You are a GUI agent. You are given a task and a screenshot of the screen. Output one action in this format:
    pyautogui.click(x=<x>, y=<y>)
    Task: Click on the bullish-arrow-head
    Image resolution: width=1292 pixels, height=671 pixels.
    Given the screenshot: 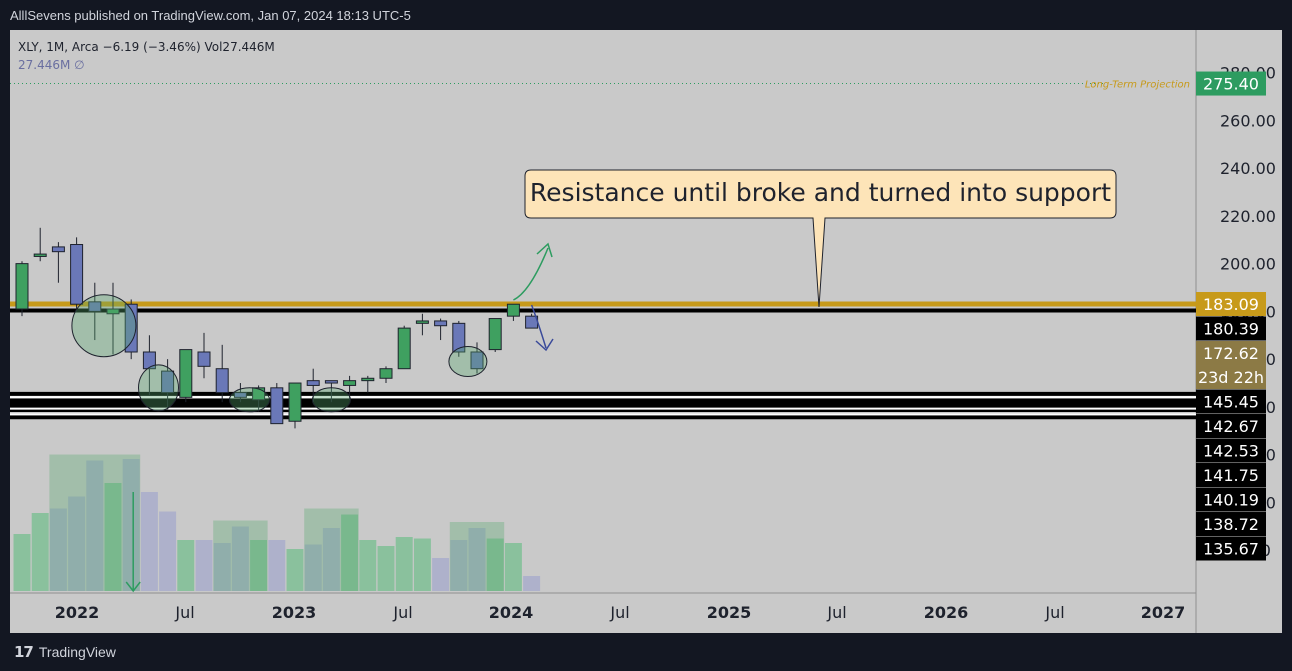 What is the action you would take?
    pyautogui.click(x=544, y=250)
    